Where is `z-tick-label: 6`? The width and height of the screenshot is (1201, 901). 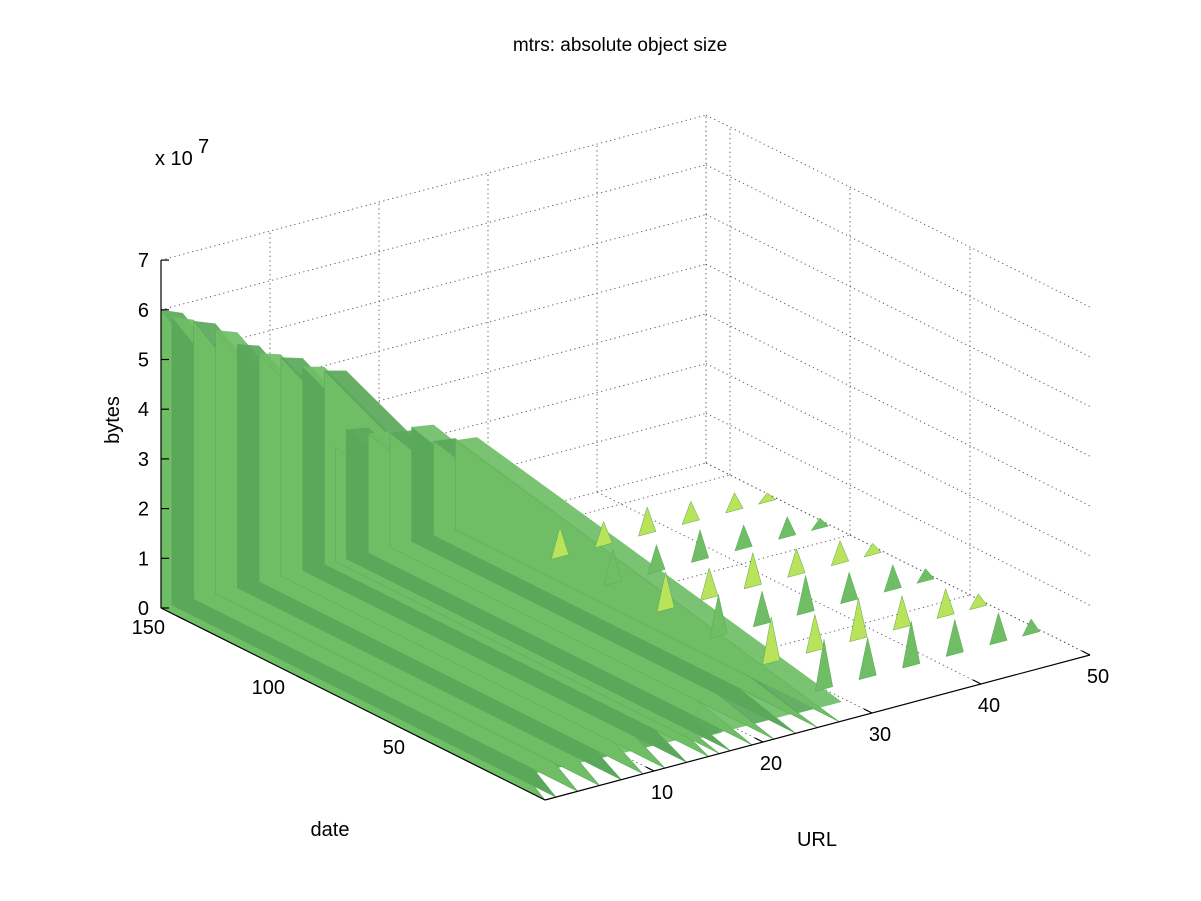 z-tick-label: 6 is located at coordinates (143, 311).